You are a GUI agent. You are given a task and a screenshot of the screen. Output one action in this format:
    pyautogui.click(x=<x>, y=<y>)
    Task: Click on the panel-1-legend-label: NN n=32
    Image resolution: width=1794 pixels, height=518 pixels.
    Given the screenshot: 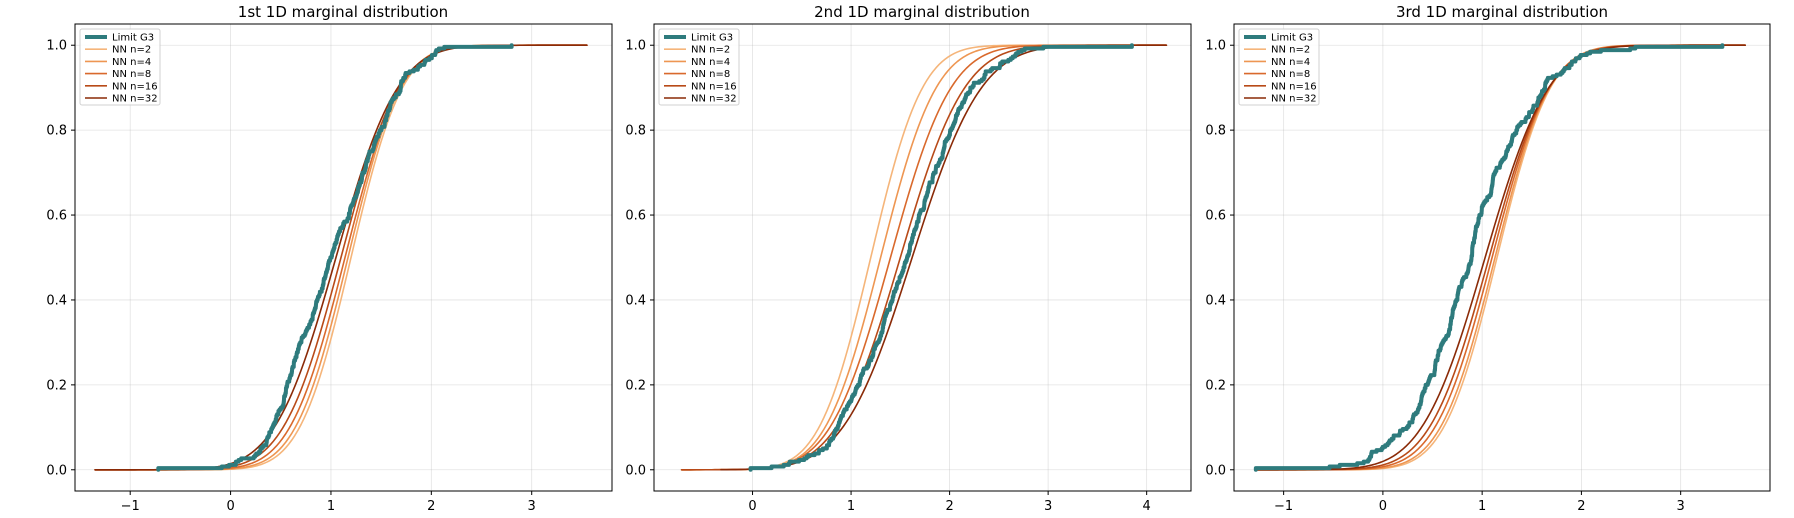 What is the action you would take?
    pyautogui.click(x=135, y=99)
    